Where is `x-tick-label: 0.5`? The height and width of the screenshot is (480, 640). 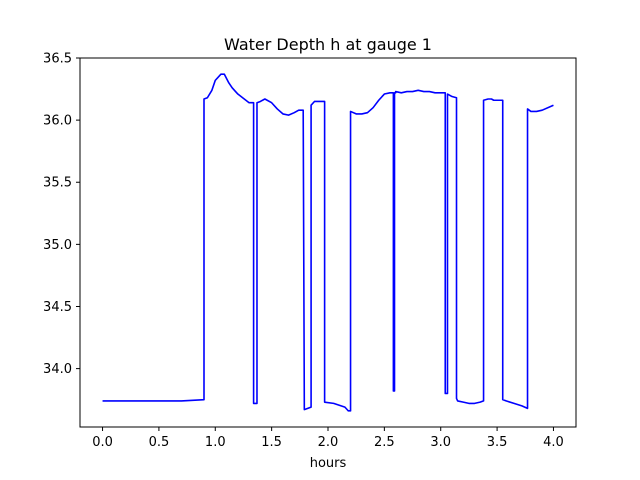 x-tick-label: 0.5 is located at coordinates (159, 442).